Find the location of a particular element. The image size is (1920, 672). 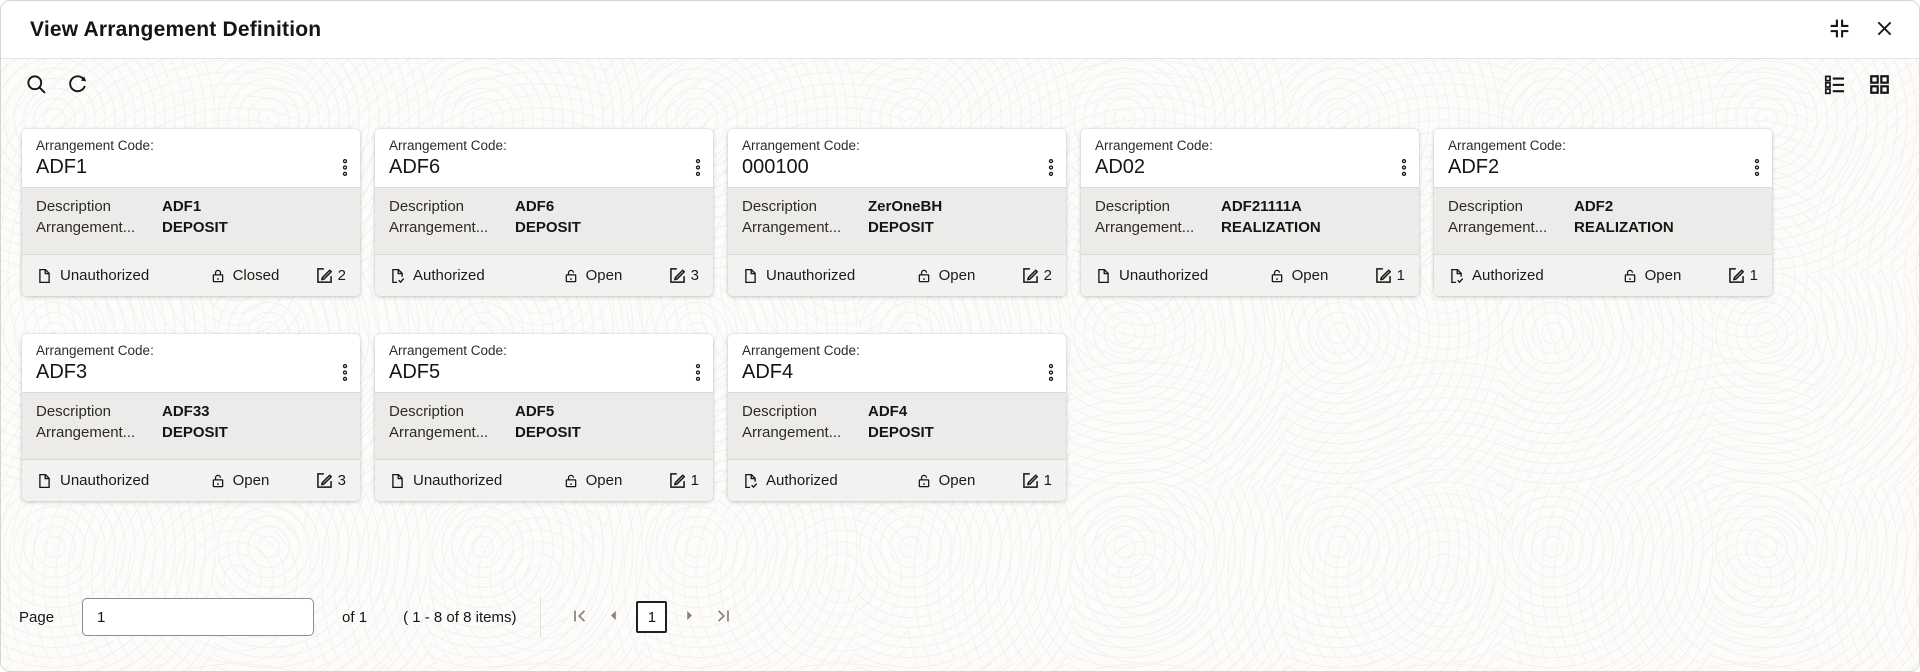

card-body: Description ADF6 Arrangement... DEPOSIT is located at coordinates (544, 220).